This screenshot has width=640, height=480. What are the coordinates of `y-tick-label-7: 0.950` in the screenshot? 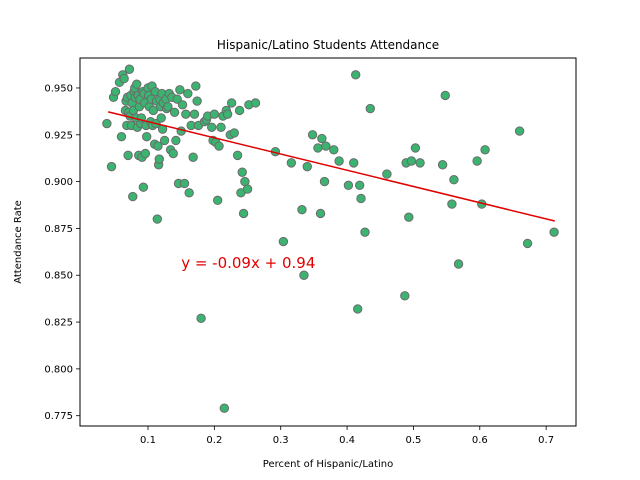 It's located at (58, 88).